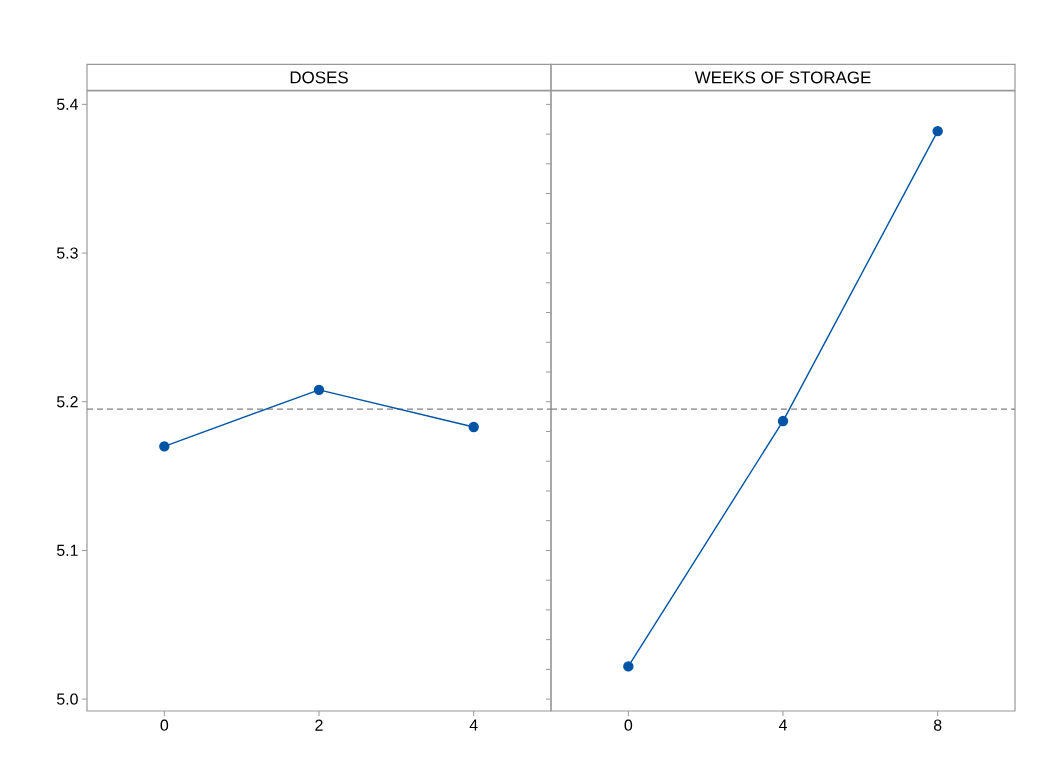  What do you see at coordinates (937, 725) in the screenshot?
I see `x-tick-label: 8` at bounding box center [937, 725].